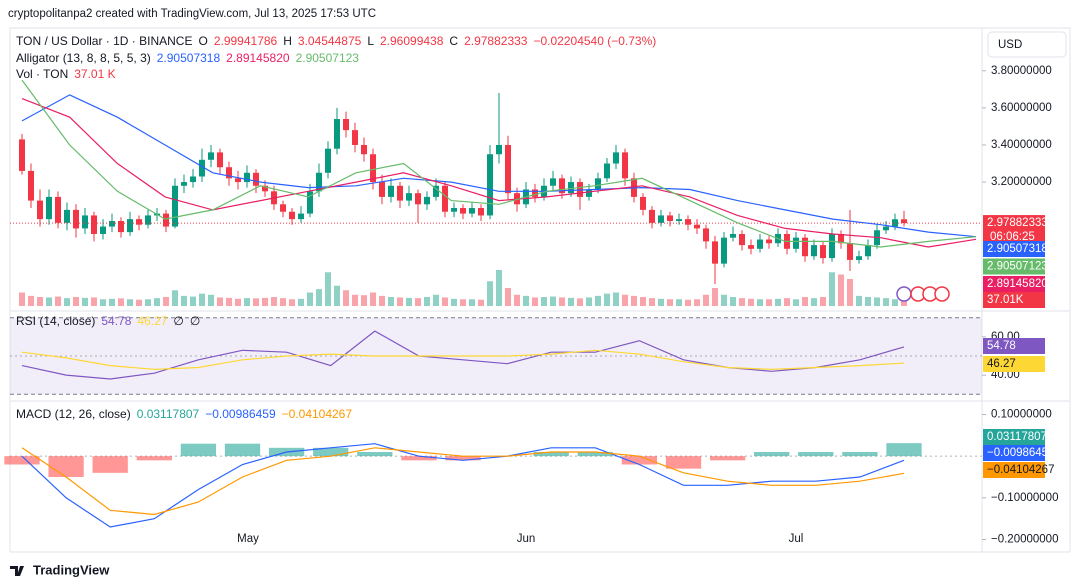 This screenshot has height=588, width=1080. What do you see at coordinates (1014, 437) in the screenshot?
I see `histogram-badge-bg` at bounding box center [1014, 437].